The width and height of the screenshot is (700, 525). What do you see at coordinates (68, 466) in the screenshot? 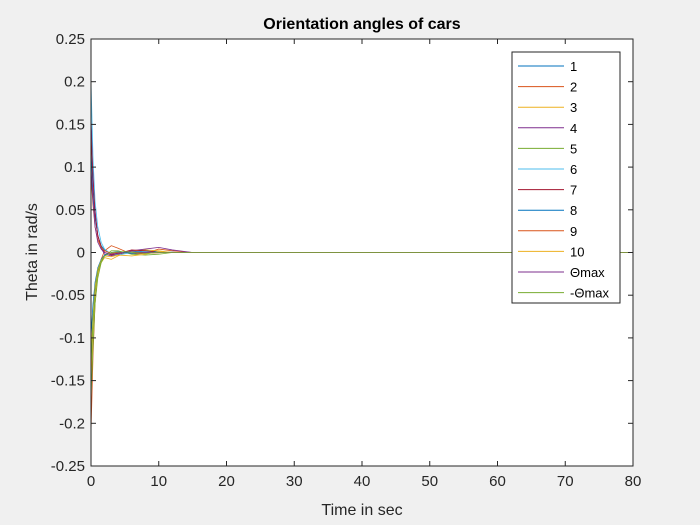
I see `y-tick-label: -0.25` at bounding box center [68, 466].